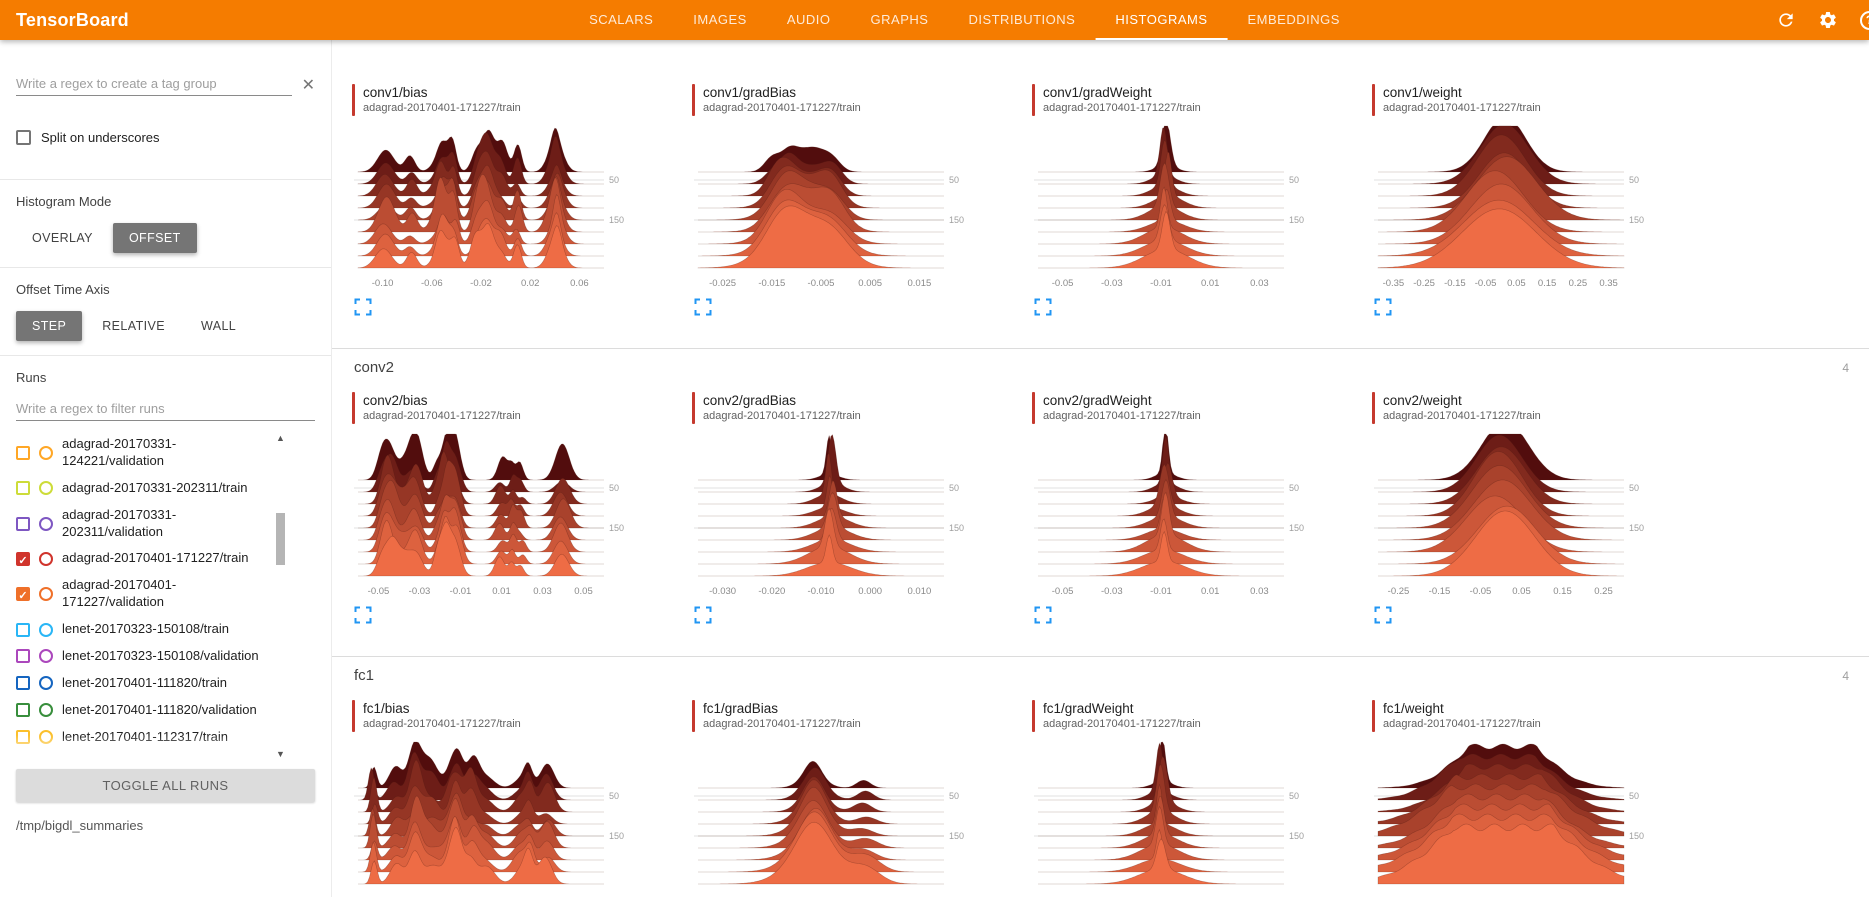 The width and height of the screenshot is (1869, 897). Describe the element at coordinates (579, 283) in the screenshot. I see `svg-text: 0.06` at that location.